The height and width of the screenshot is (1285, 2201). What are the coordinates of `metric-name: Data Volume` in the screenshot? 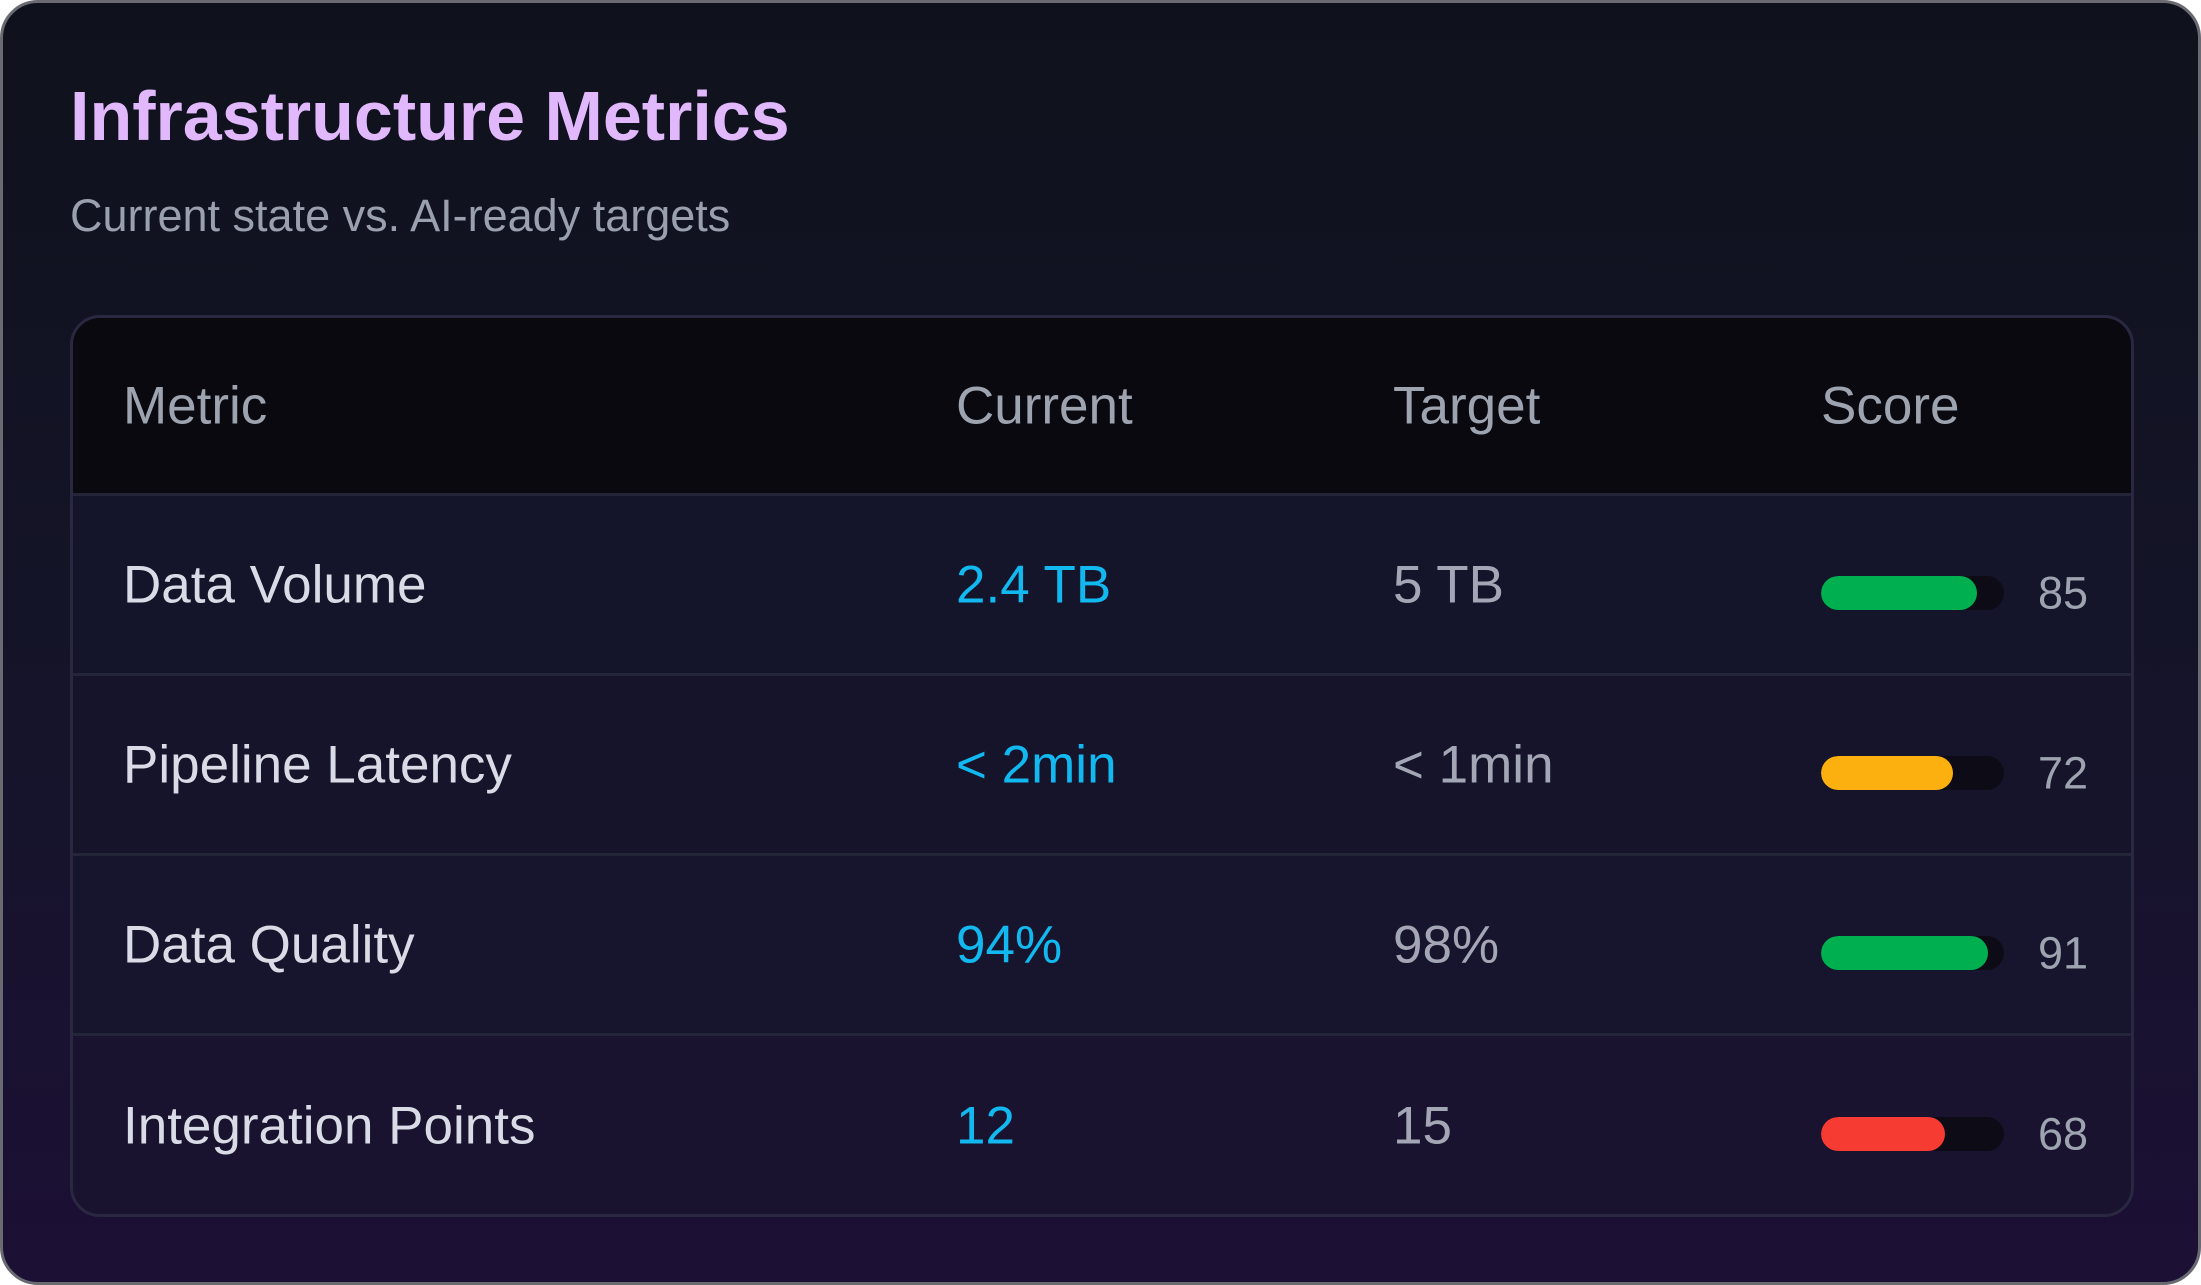 It's located at (275, 584).